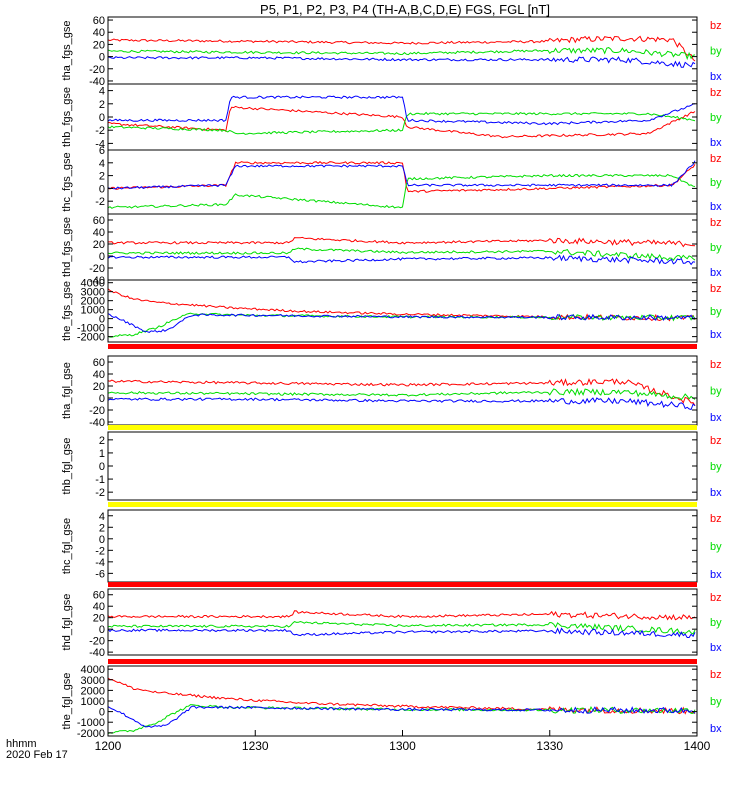  Describe the element at coordinates (67, 701) in the screenshot. I see `y-axis-label: the_fgl_gse` at that location.